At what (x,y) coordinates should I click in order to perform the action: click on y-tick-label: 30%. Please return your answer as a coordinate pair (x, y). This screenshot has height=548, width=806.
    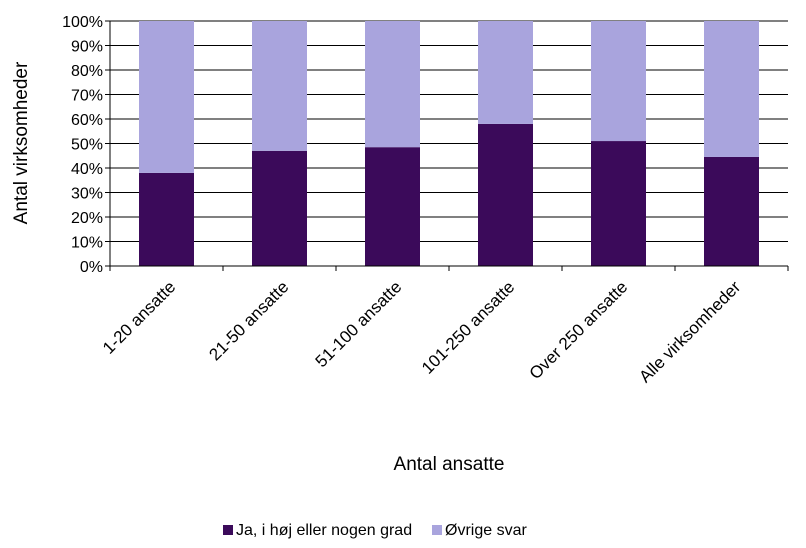
    Looking at the image, I should click on (87, 194).